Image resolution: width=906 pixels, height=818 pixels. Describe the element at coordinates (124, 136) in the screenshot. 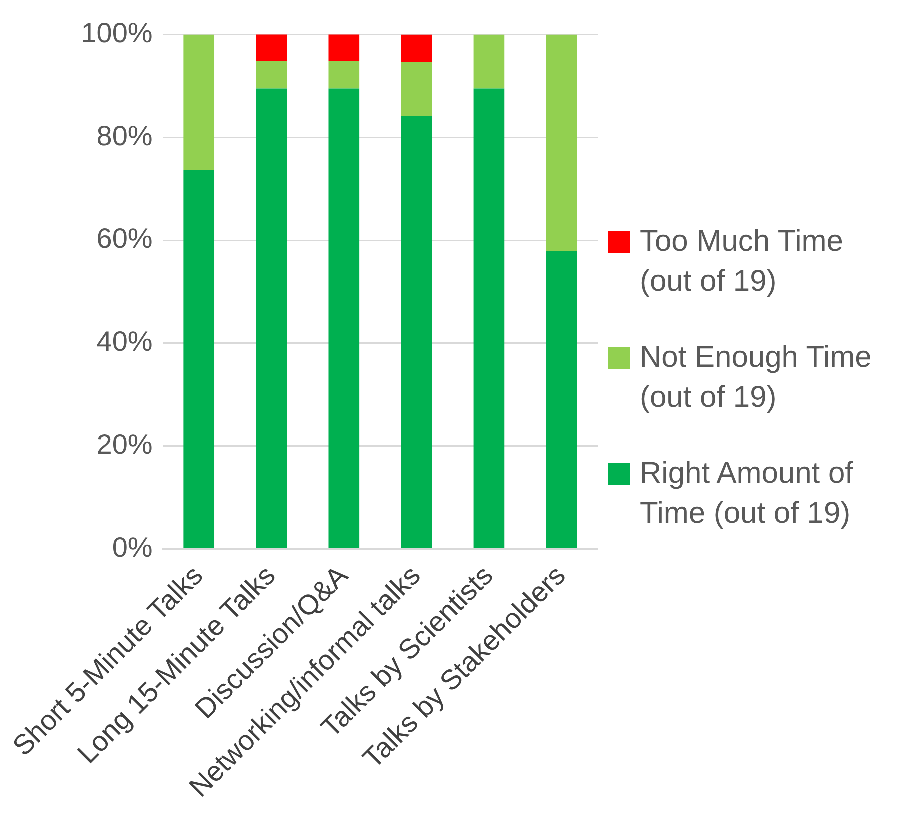

I see `y-tick-label: 80%` at that location.